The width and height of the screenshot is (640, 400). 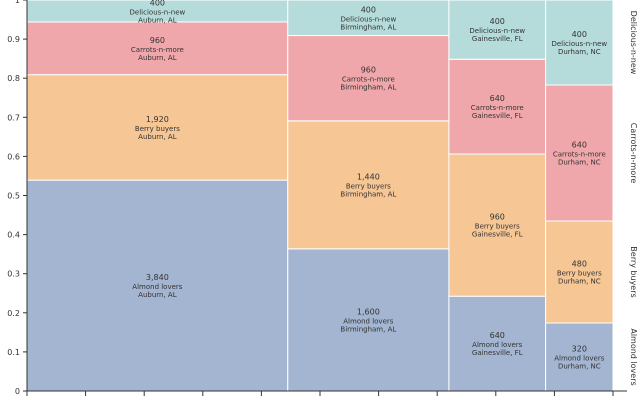 What do you see at coordinates (633, 43) in the screenshot?
I see `right-label-delicious-n-new: Delicious-n-new` at bounding box center [633, 43].